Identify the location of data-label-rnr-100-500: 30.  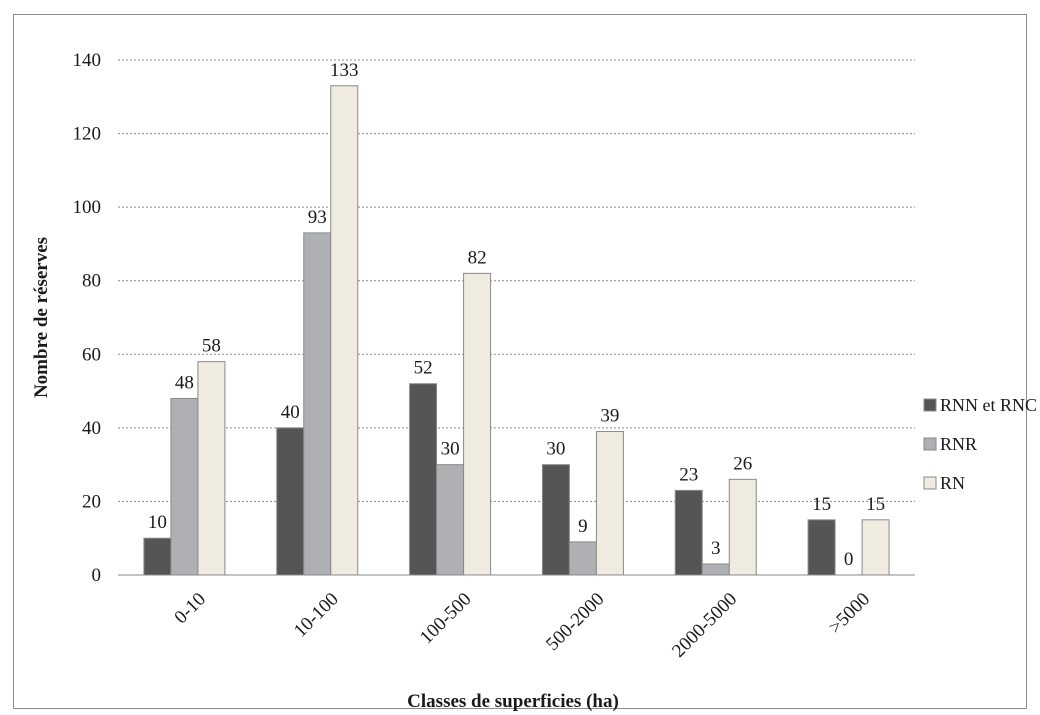
(450, 449).